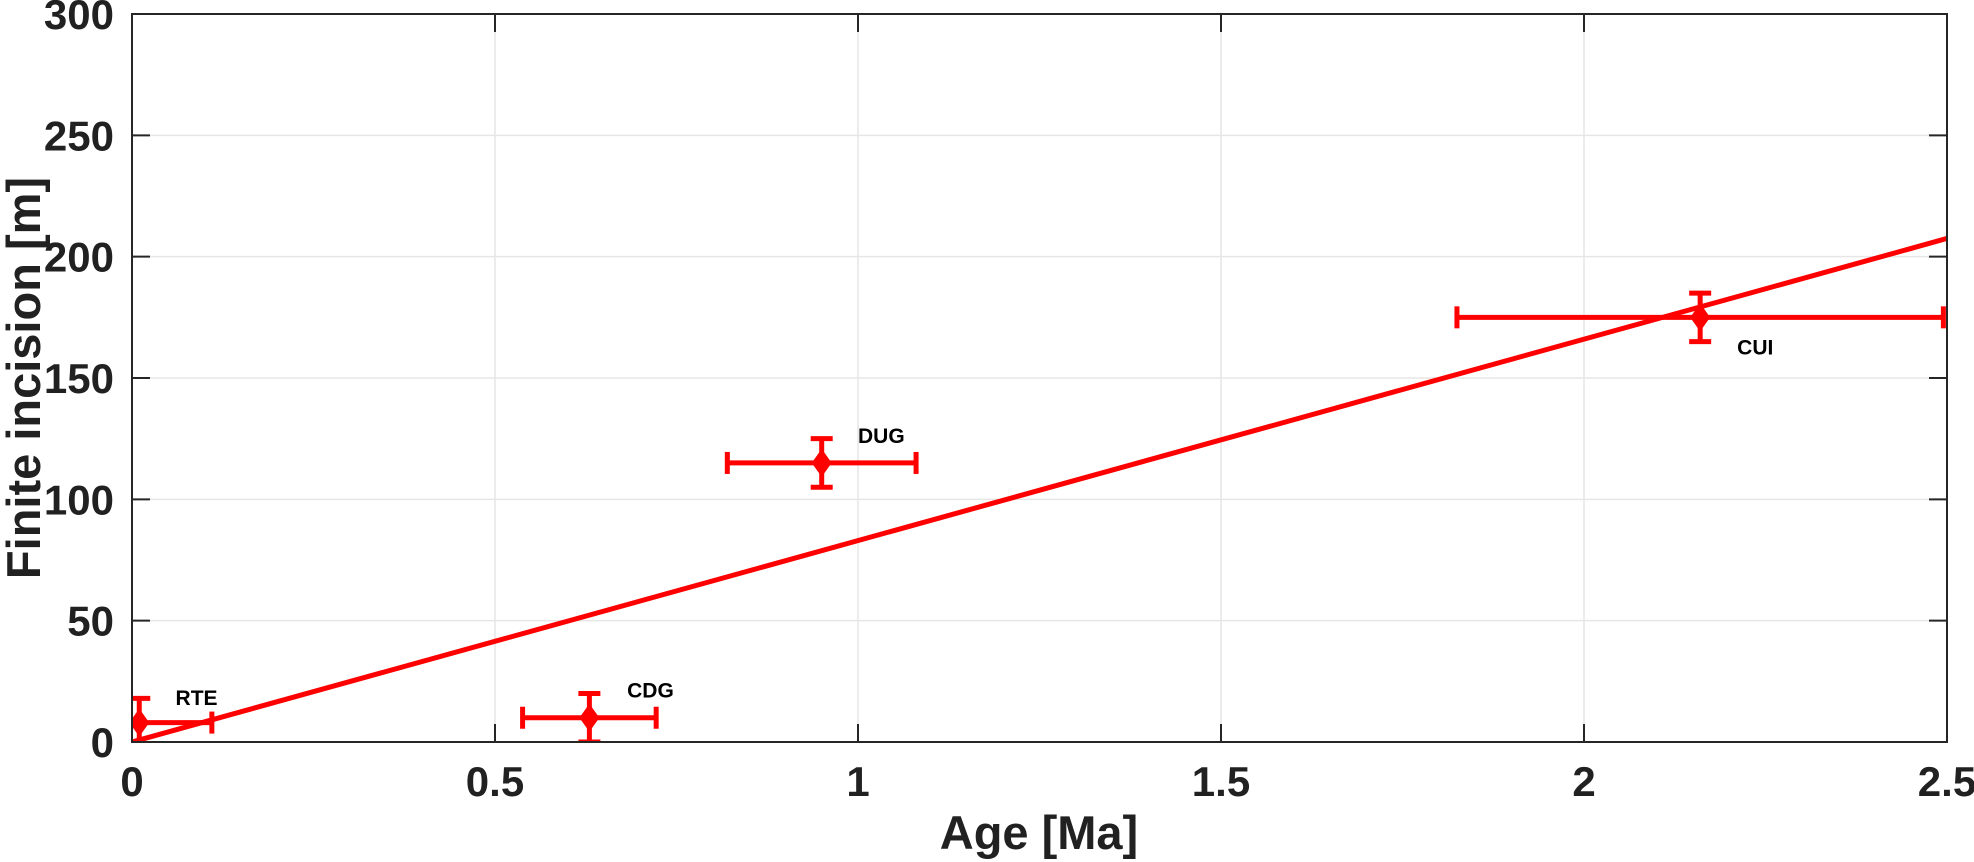 The height and width of the screenshot is (862, 1974). Describe the element at coordinates (650, 691) in the screenshot. I see `point-label-cdg: CDG` at that location.